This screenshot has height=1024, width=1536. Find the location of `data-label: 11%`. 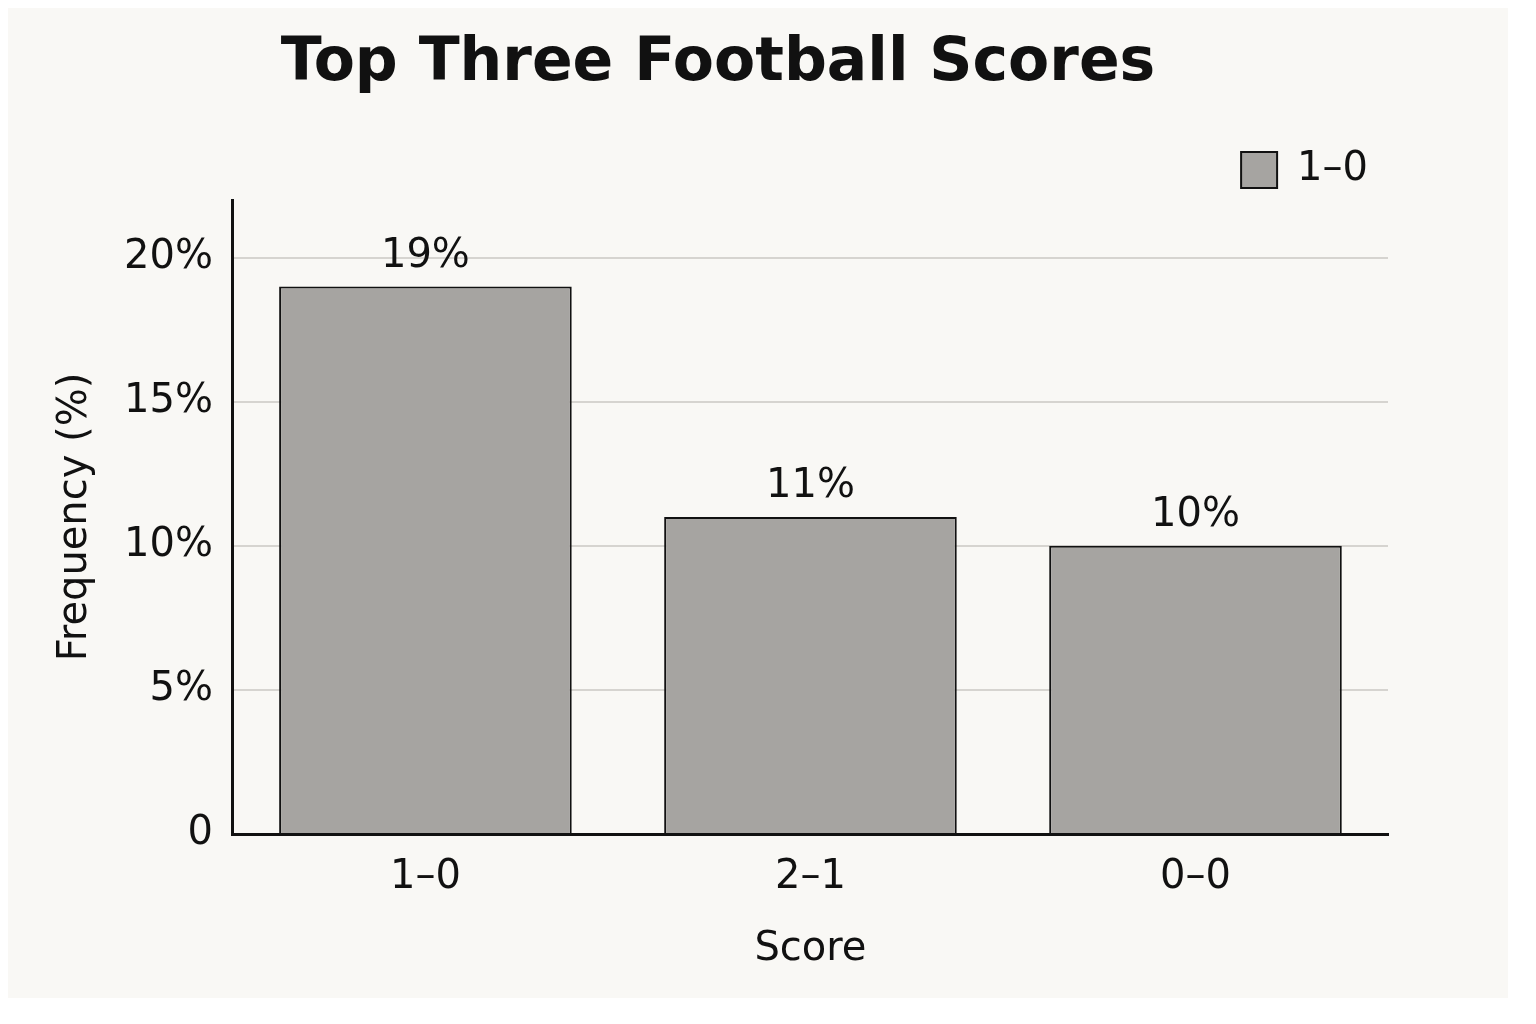

data-label: 11% is located at coordinates (810, 483).